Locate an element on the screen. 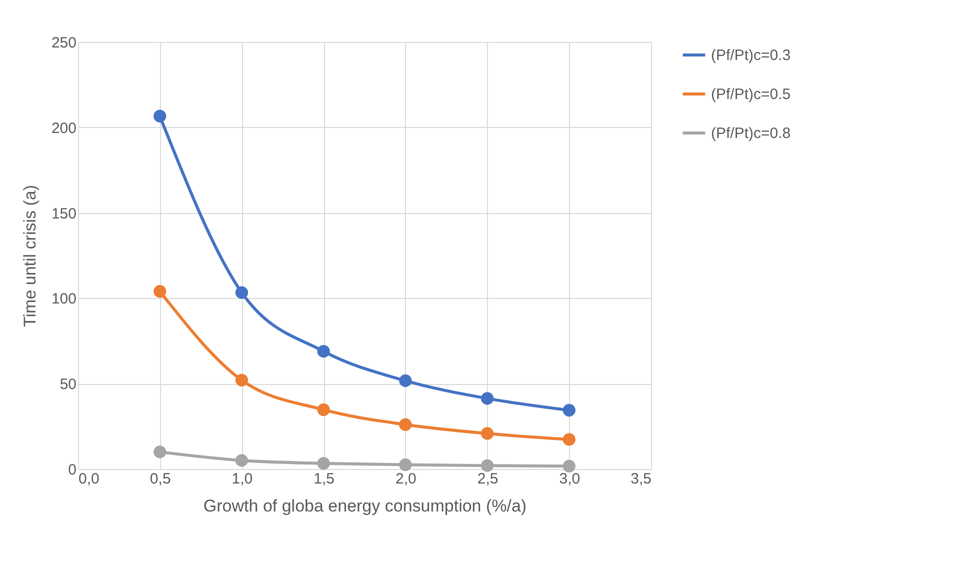 The image size is (953, 581). y-tick-label: 50 is located at coordinates (68, 385).